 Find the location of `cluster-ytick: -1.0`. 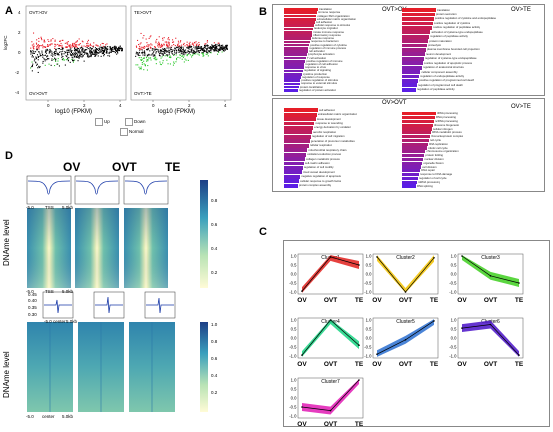

cluster-ytick: -1.0 is located at coordinates (453, 292).